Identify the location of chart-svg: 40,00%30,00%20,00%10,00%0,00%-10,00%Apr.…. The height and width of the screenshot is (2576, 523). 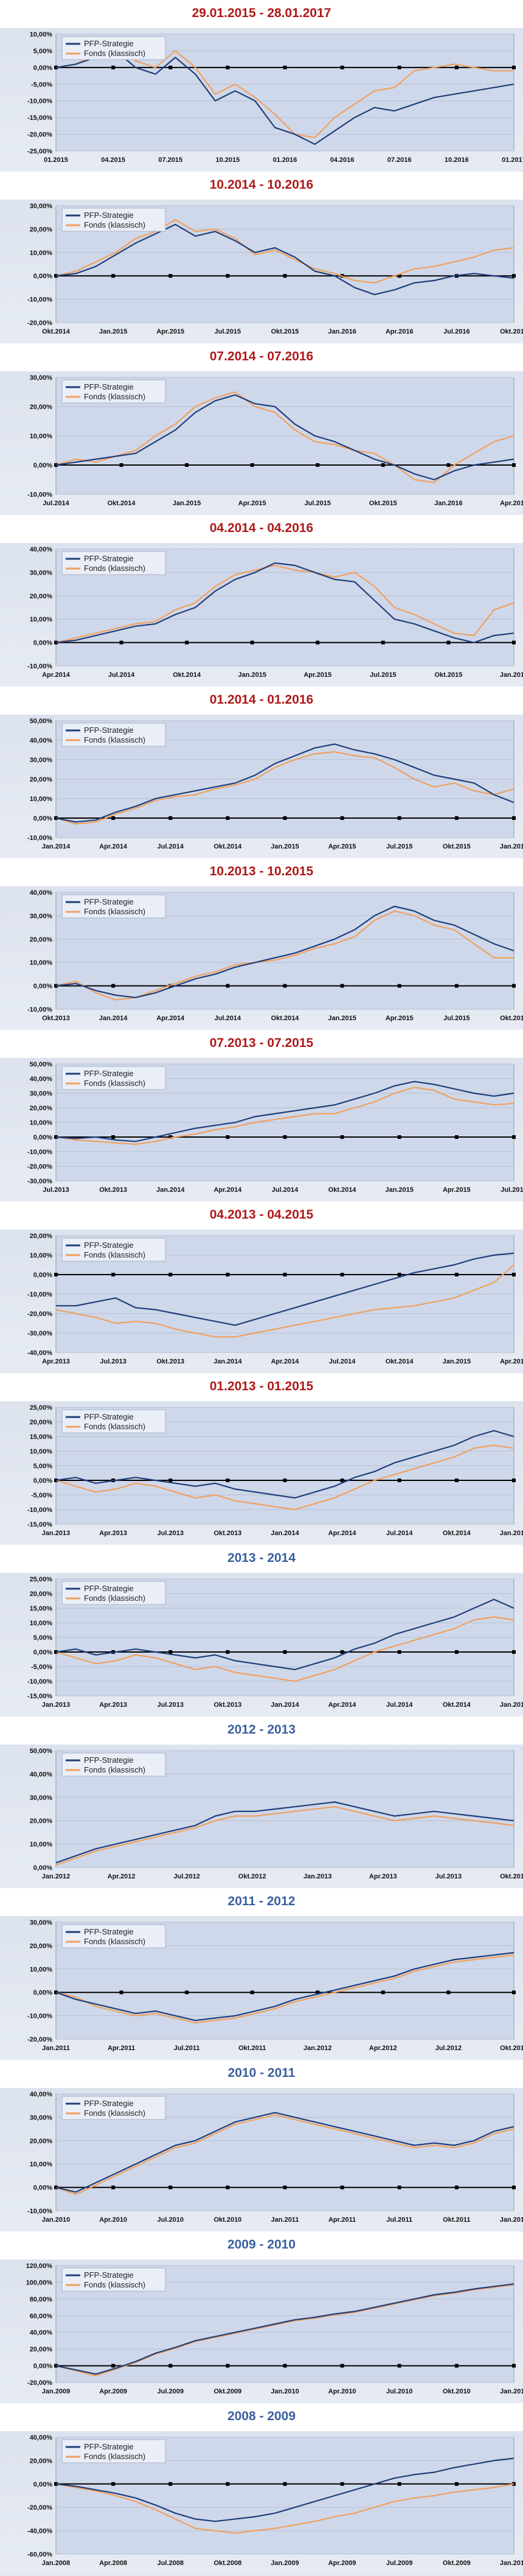
(275, 612).